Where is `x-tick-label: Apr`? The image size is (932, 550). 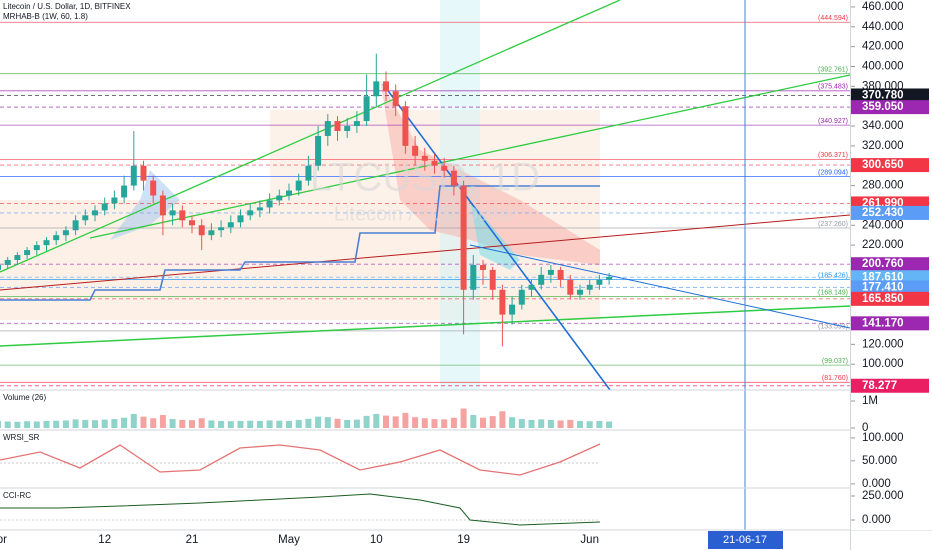 x-tick-label: Apr is located at coordinates (3, 540).